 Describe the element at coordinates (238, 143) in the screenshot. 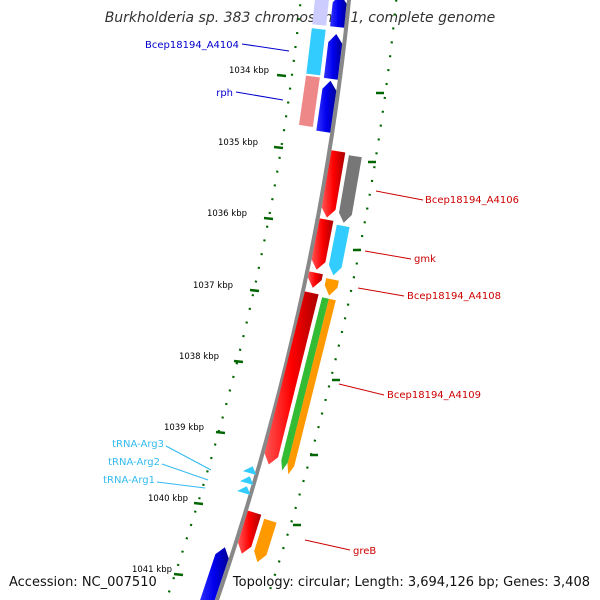

I see `tick-label: 1035 kbp` at that location.